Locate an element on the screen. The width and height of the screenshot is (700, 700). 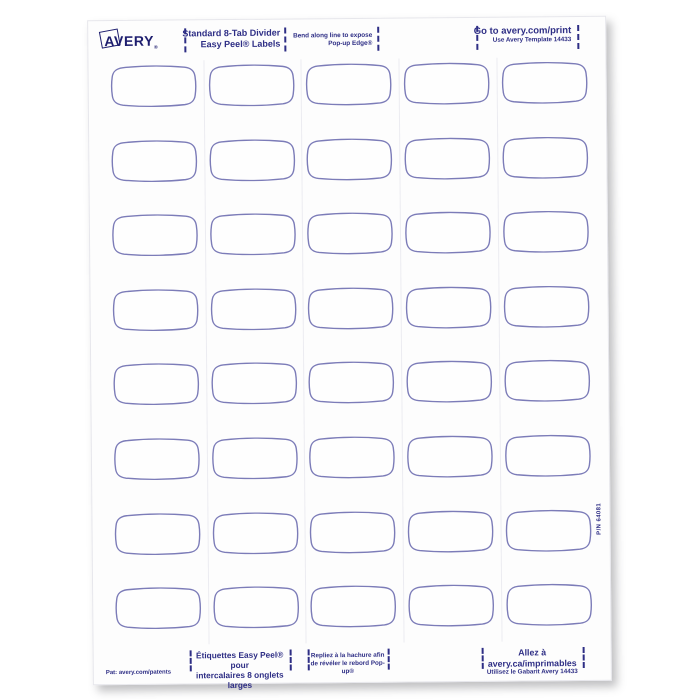
header-bend-line2: Pop-up Edge® is located at coordinates (350, 43).